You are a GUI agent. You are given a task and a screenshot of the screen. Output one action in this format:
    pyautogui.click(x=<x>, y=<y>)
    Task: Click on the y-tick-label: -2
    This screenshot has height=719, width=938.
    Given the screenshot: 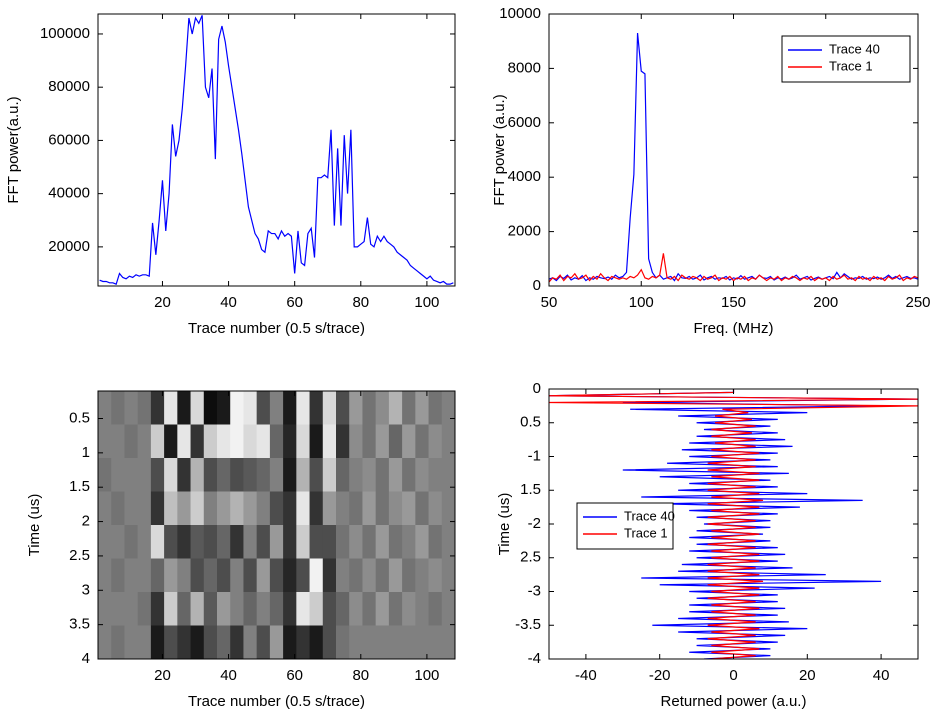 What is the action you would take?
    pyautogui.click(x=534, y=523)
    